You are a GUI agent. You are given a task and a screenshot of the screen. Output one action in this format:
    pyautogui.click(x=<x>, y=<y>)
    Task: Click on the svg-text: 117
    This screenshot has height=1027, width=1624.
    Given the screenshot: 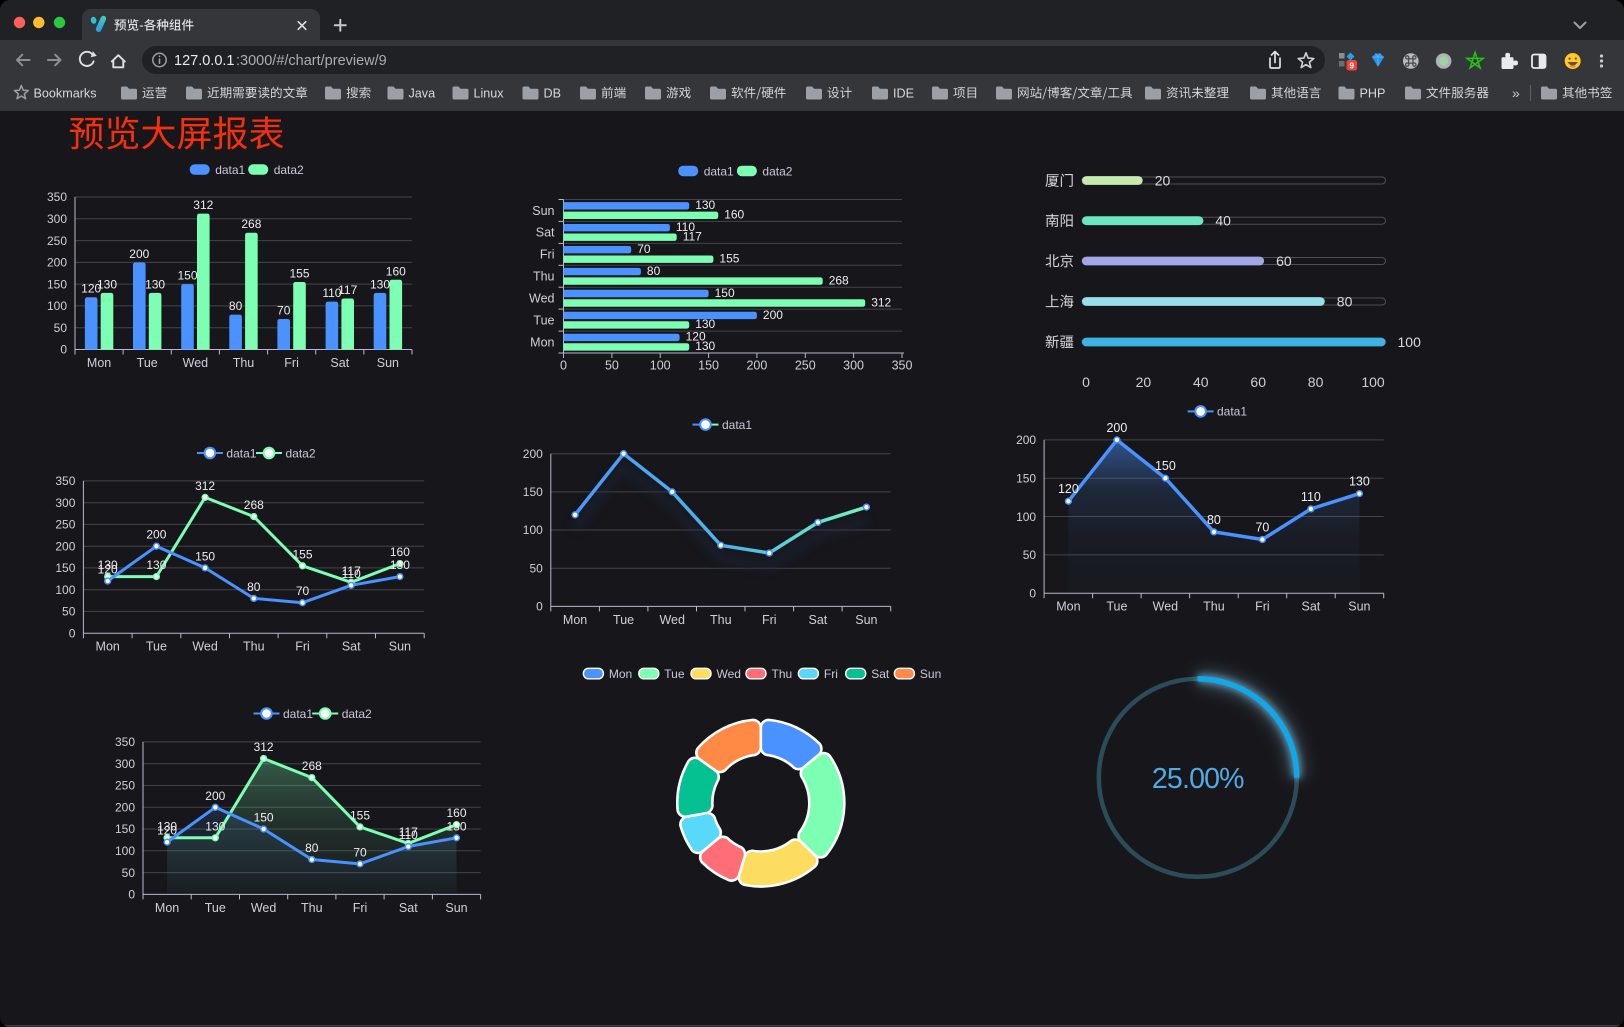 What is the action you would take?
    pyautogui.click(x=347, y=290)
    